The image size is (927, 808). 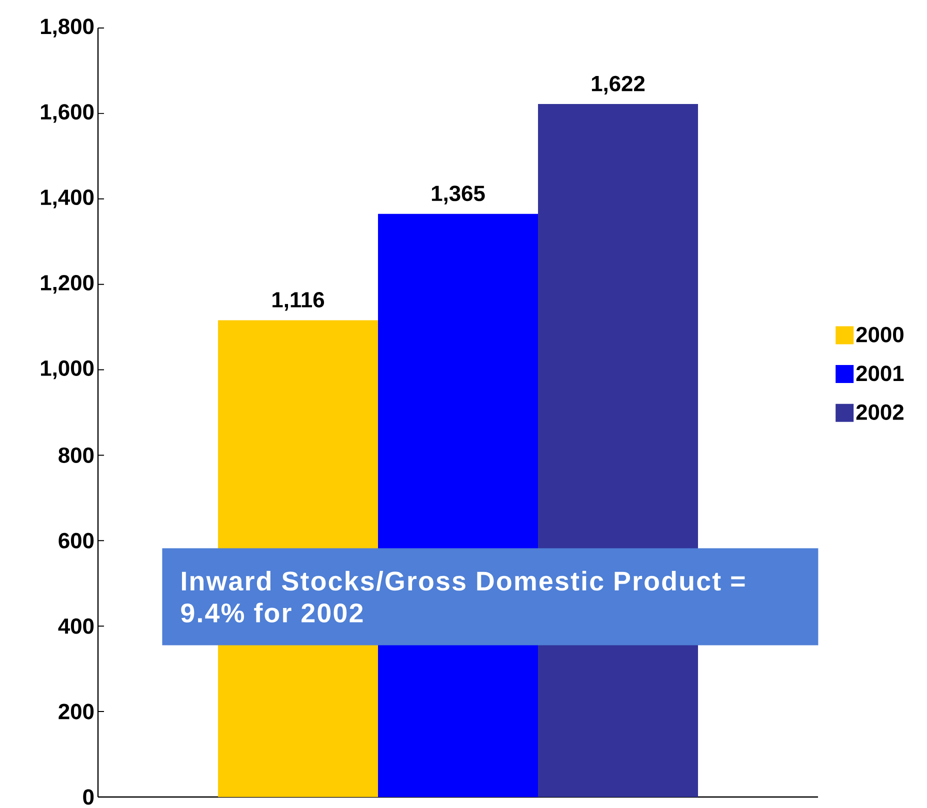 What do you see at coordinates (76, 540) in the screenshot?
I see `y-tick-label: 600` at bounding box center [76, 540].